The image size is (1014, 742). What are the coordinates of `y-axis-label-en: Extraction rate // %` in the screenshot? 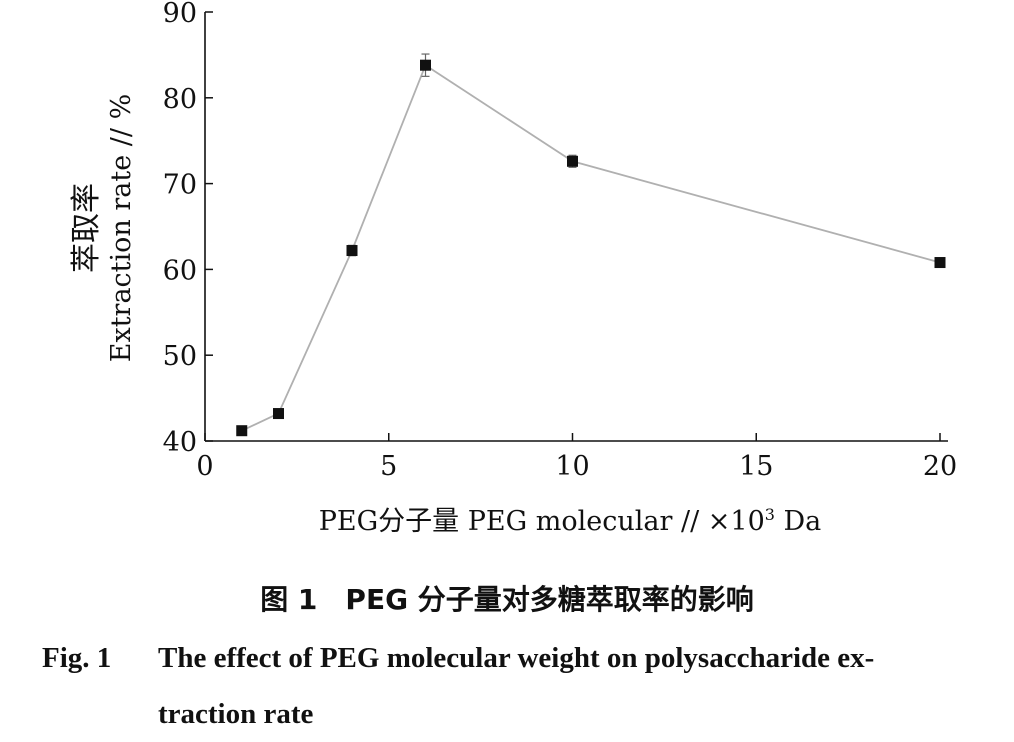 It's located at (121, 228).